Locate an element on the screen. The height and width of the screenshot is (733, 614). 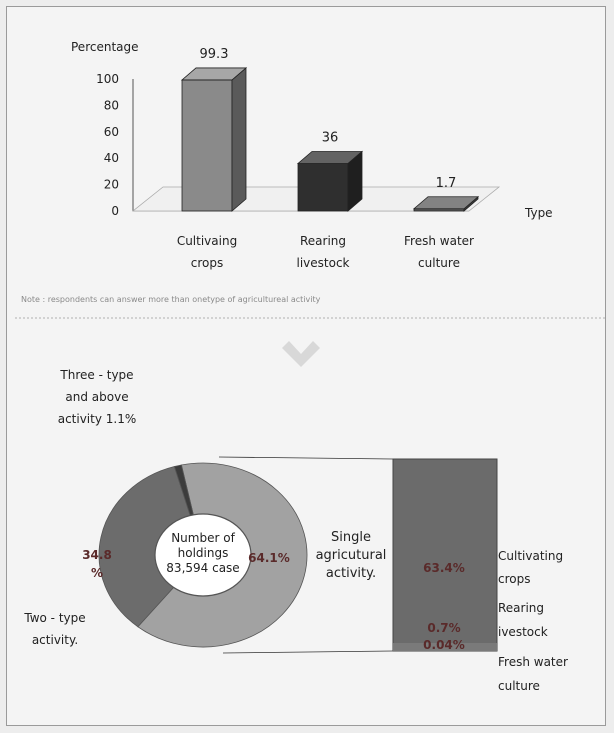
breakdown-value-fresh: 0.04% is located at coordinates (444, 645).